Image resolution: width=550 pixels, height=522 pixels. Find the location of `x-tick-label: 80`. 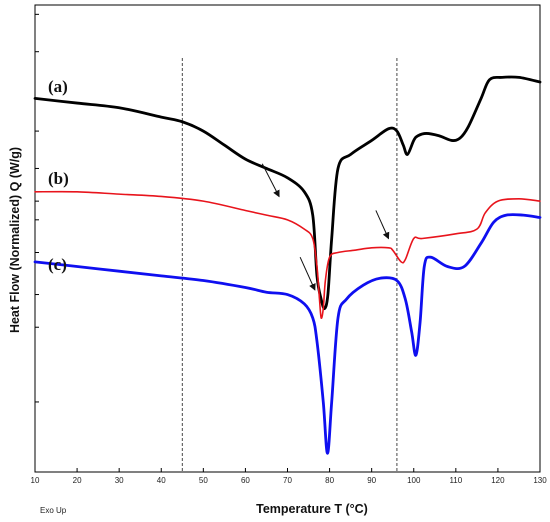

x-tick-label: 80 is located at coordinates (329, 480).